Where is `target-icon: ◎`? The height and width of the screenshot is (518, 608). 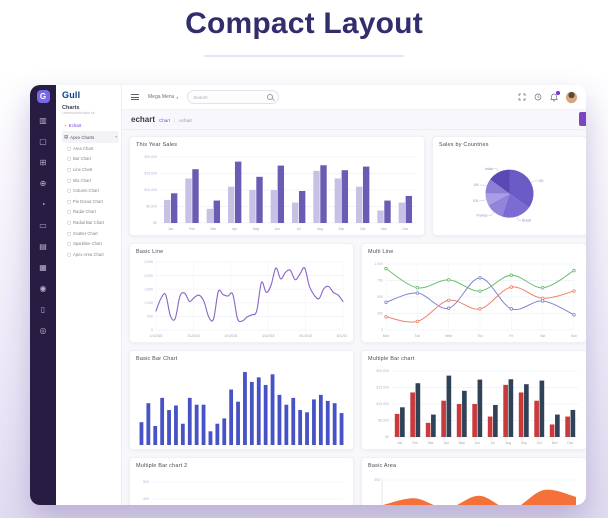
target-icon: ◎ is located at coordinates (43, 330).